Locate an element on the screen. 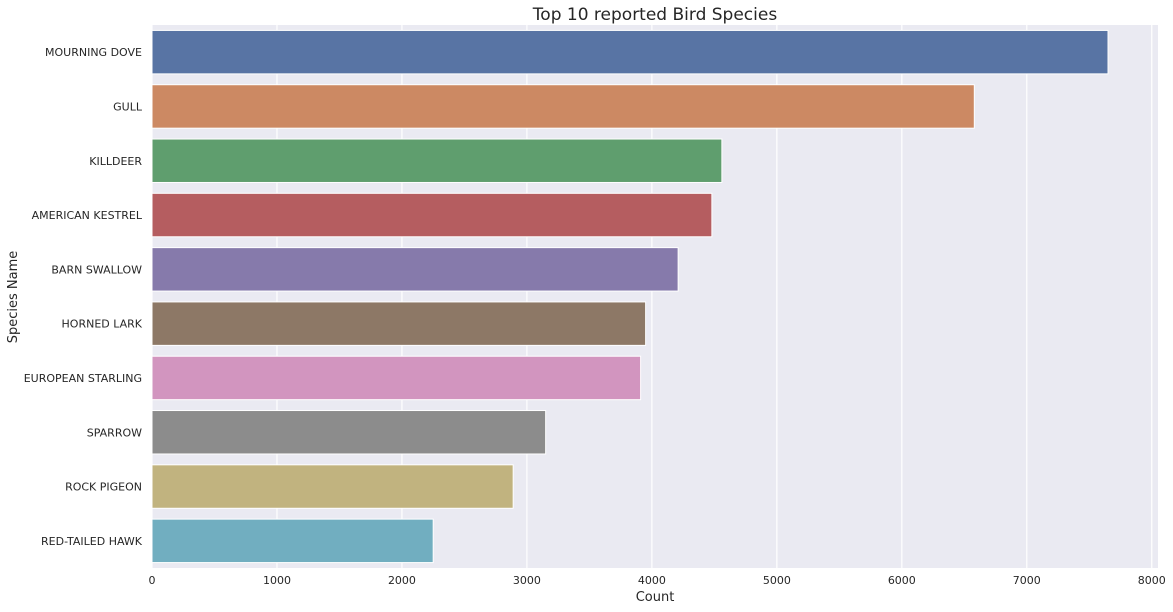  x-tick-label: 1000 is located at coordinates (277, 580).